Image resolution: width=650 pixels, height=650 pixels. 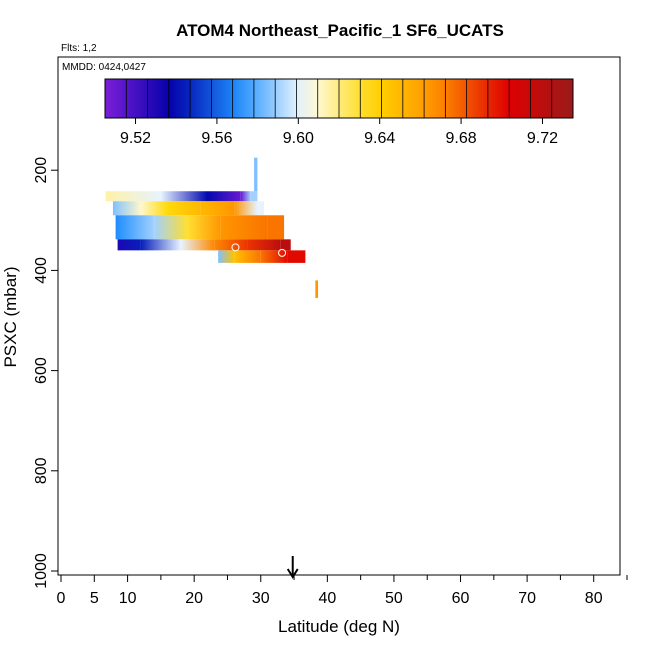 What do you see at coordinates (379, 138) in the screenshot?
I see `colorbar-tick-label: 9.64` at bounding box center [379, 138].